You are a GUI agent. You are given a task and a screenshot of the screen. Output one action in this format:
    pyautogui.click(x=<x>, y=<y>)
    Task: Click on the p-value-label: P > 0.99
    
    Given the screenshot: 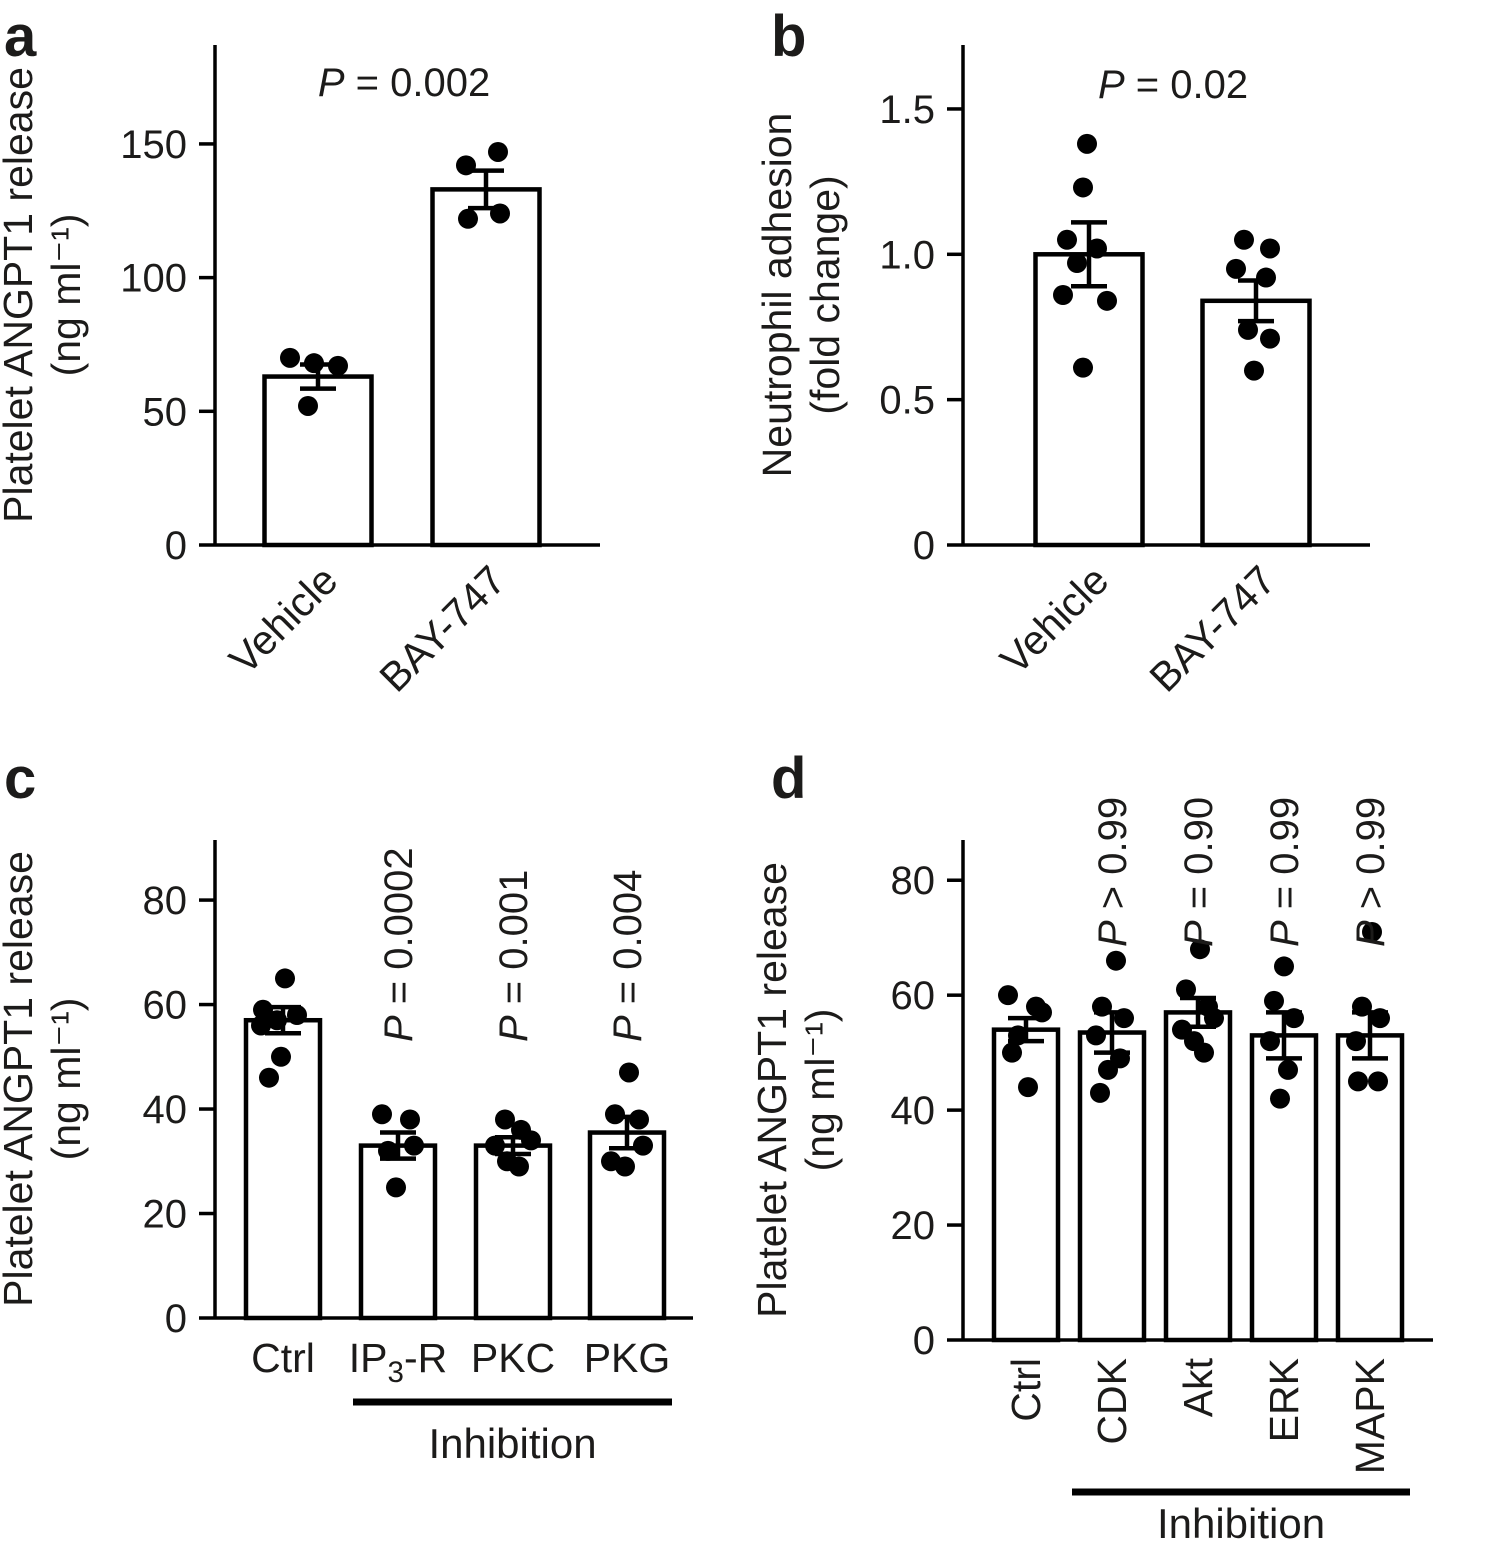 What is the action you would take?
    pyautogui.click(x=1113, y=872)
    